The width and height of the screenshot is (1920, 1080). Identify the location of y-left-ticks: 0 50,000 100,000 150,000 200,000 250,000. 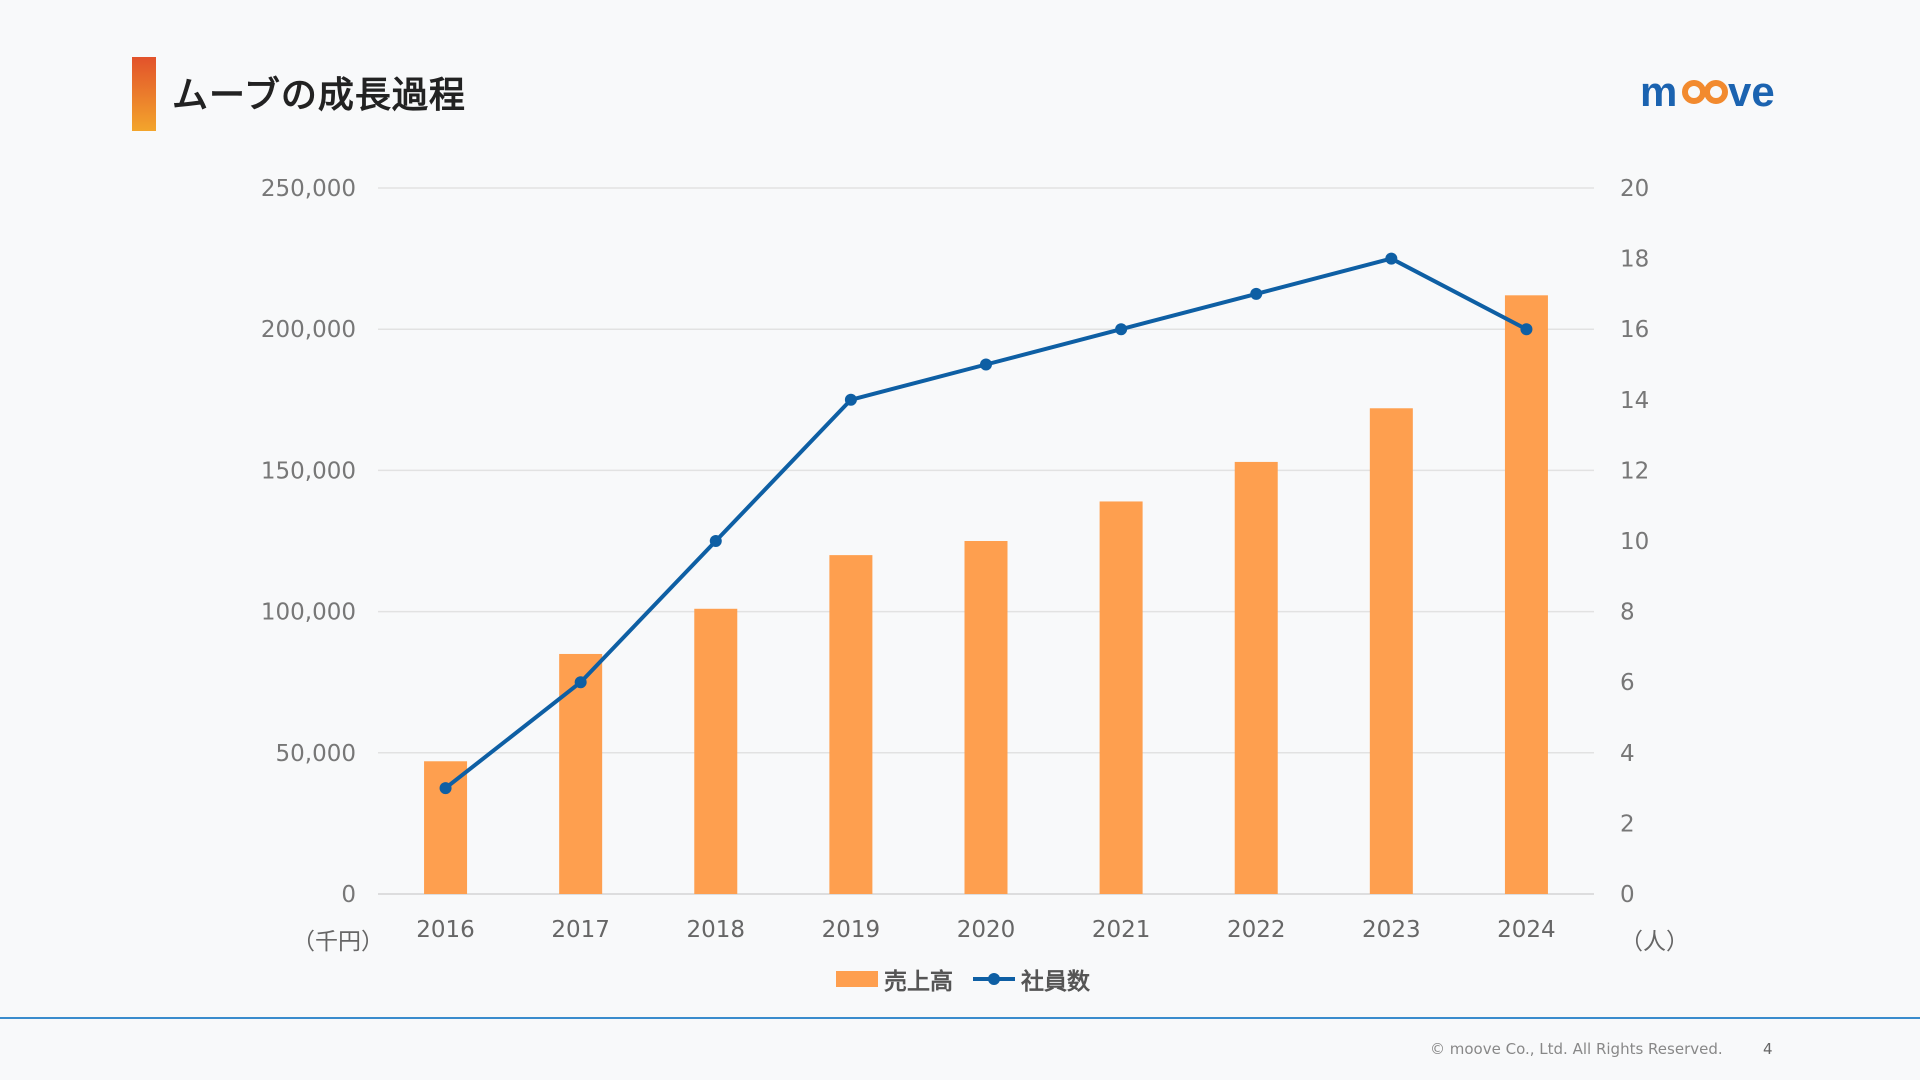
(308, 542).